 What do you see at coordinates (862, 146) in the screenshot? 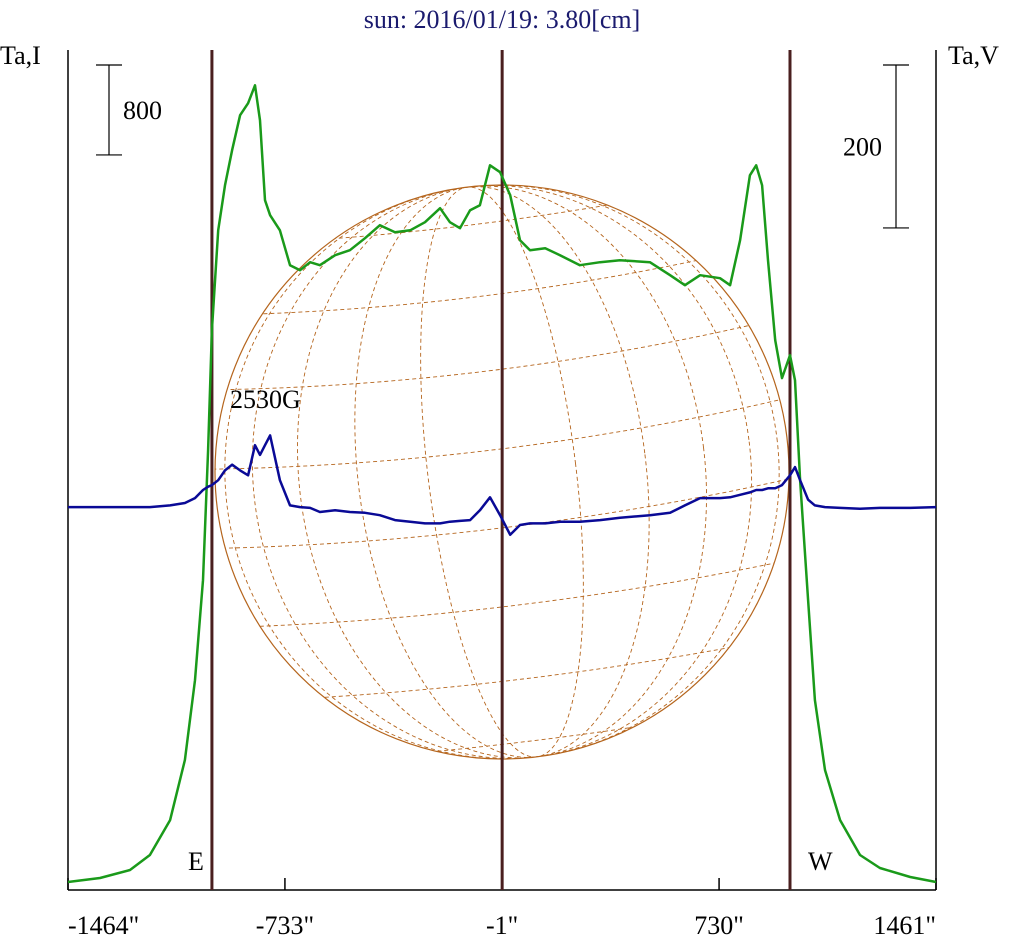
I see `scale-bar-label: 200` at bounding box center [862, 146].